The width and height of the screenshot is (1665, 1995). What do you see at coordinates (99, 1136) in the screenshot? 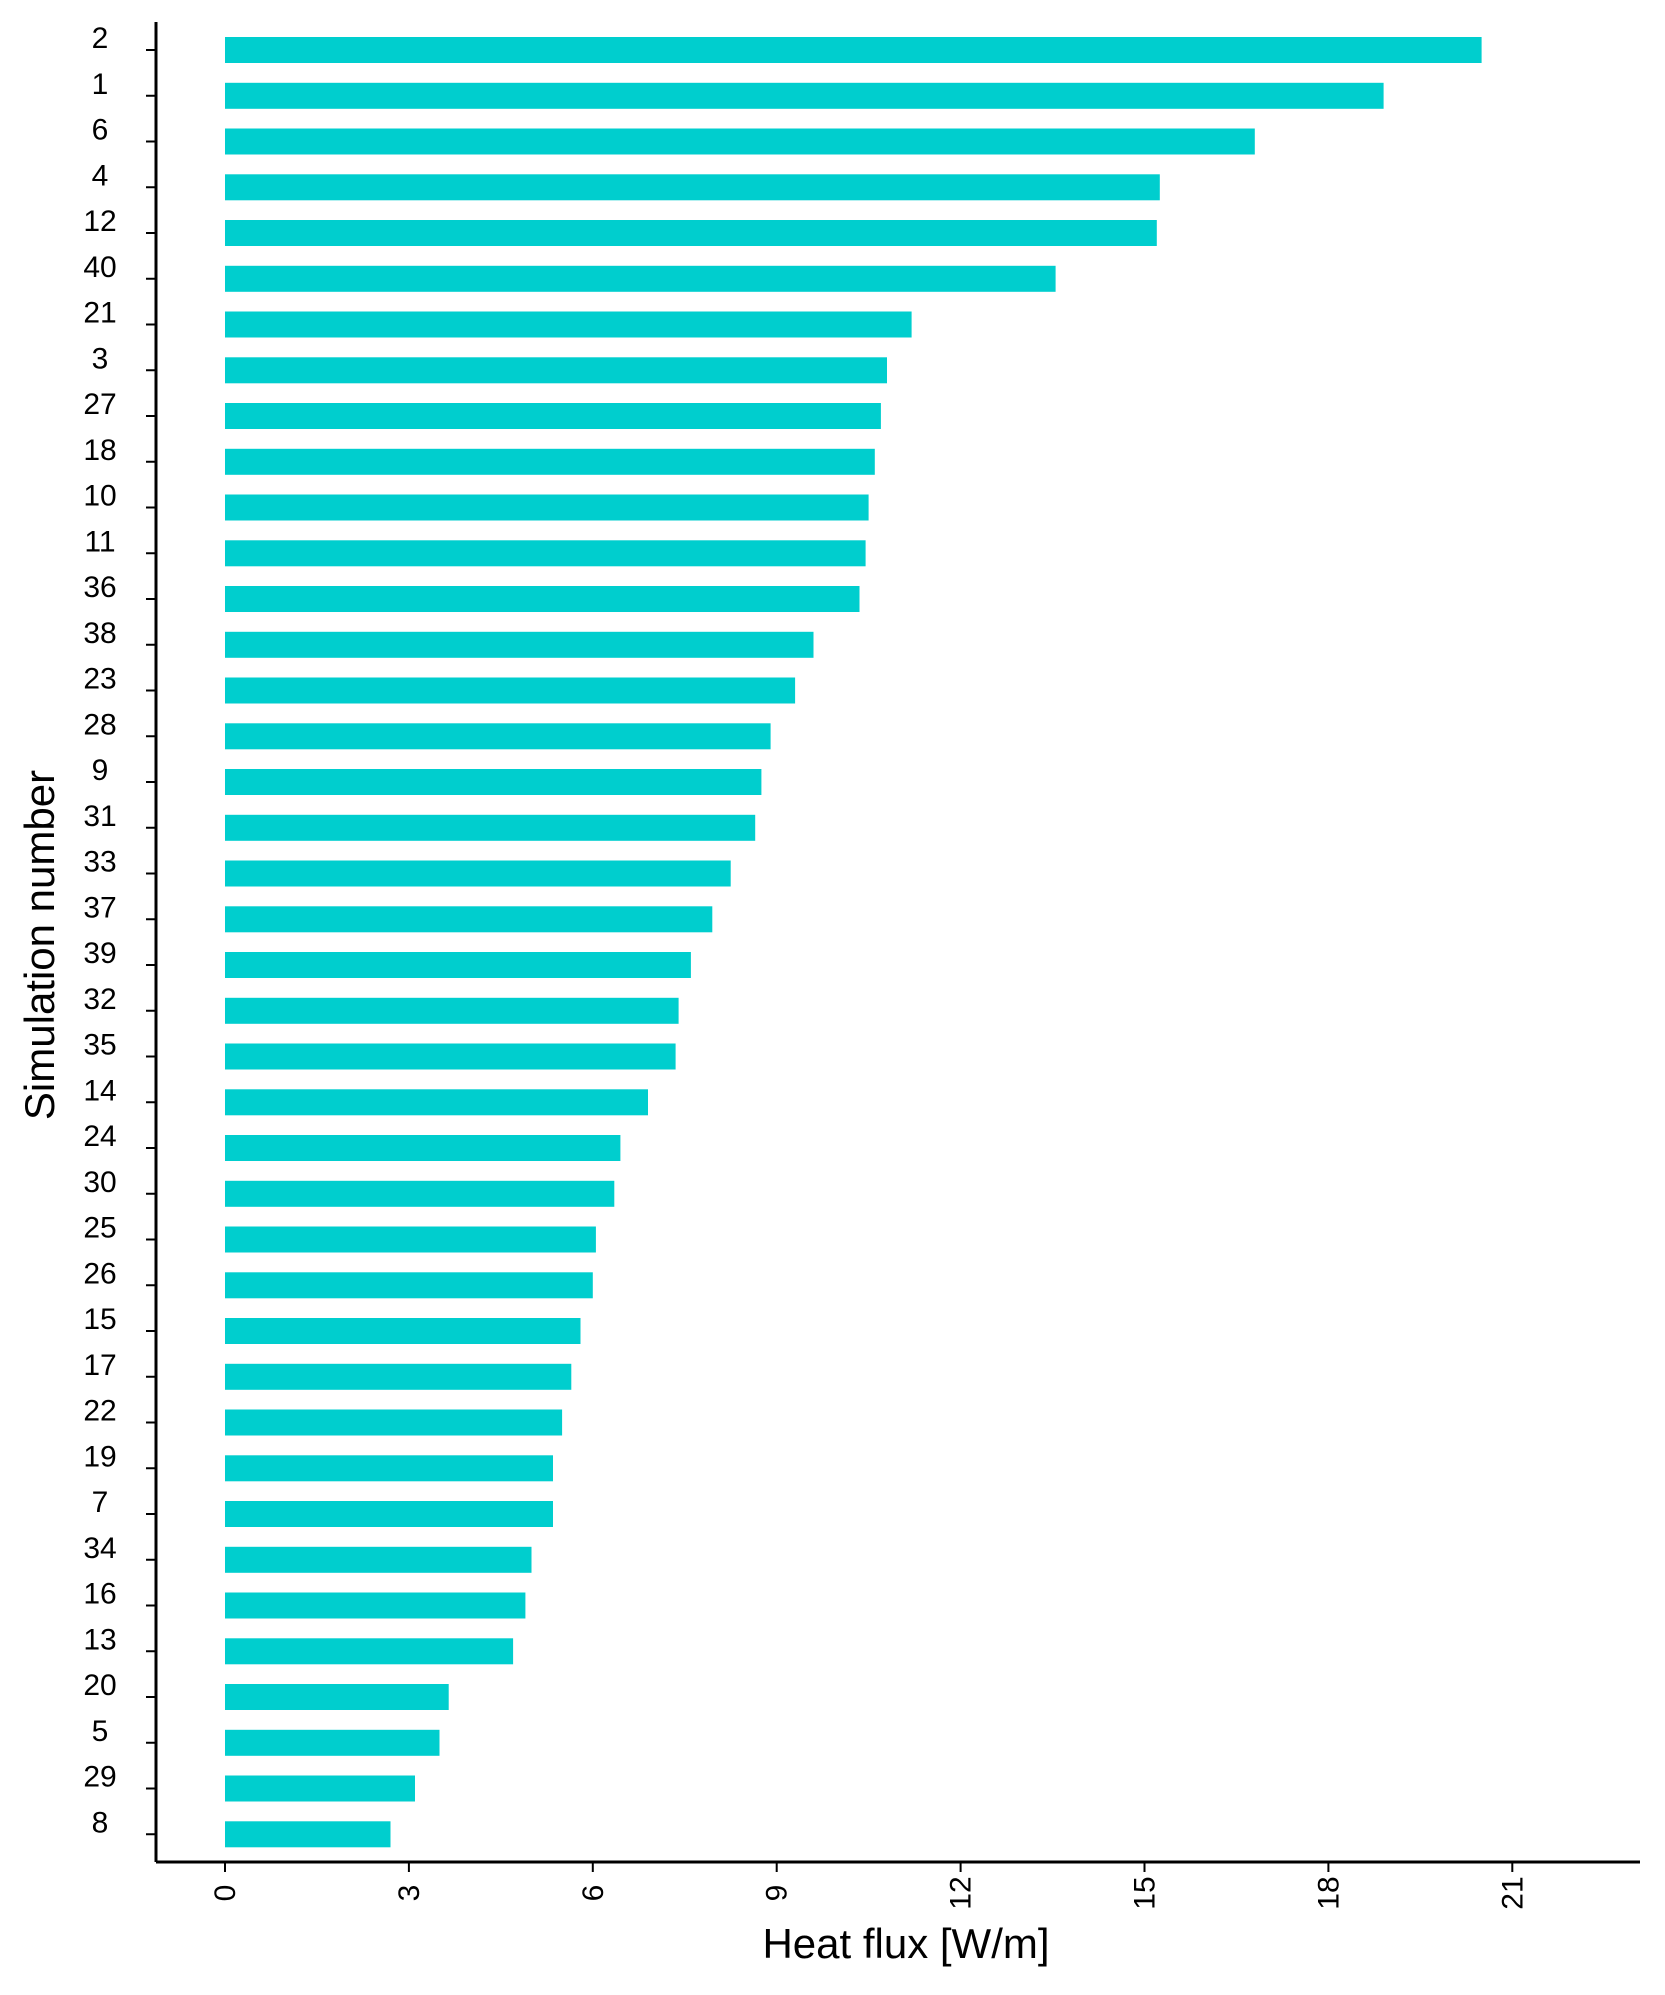
I see `y-tick-label: 24` at bounding box center [99, 1136].